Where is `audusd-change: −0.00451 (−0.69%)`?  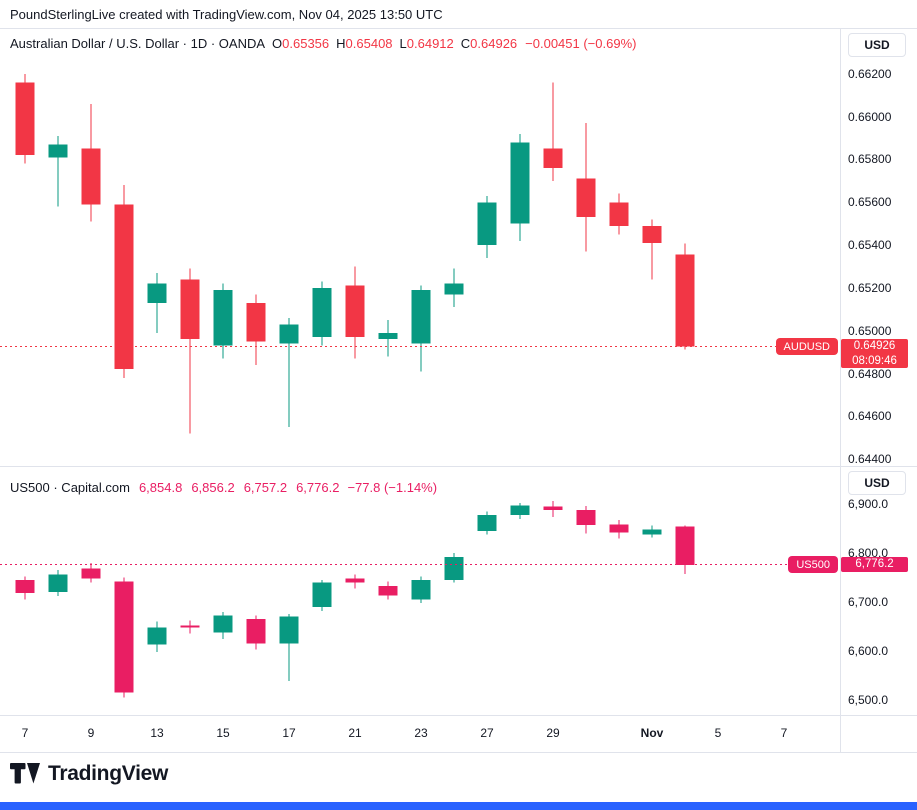
audusd-change: −0.00451 (−0.69%) is located at coordinates (581, 43).